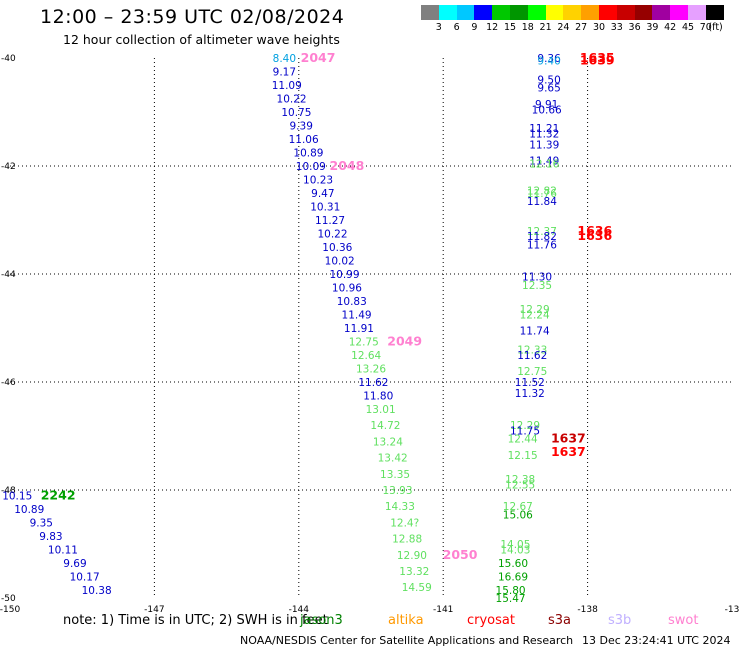 The height and width of the screenshot is (650, 740). What do you see at coordinates (456, 27) in the screenshot?
I see `legend-label: 6` at bounding box center [456, 27].